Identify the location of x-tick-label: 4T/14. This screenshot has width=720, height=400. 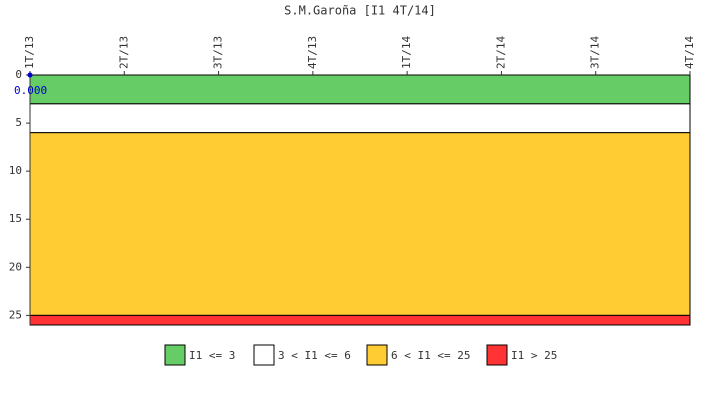
(689, 52).